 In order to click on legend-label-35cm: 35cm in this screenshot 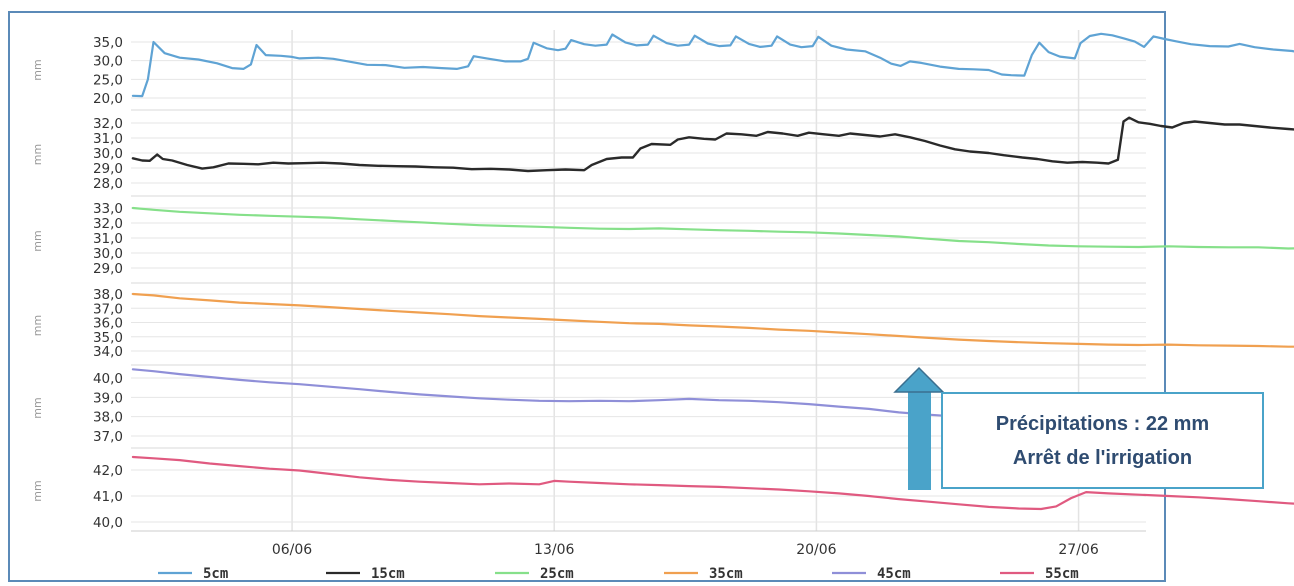, I will do `click(726, 574)`.